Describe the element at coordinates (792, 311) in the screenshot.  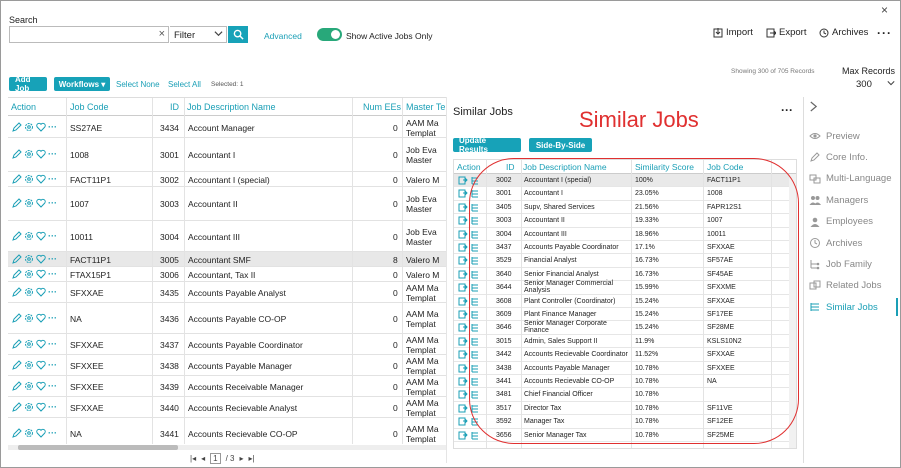
I see `similar-scrollbar` at that location.